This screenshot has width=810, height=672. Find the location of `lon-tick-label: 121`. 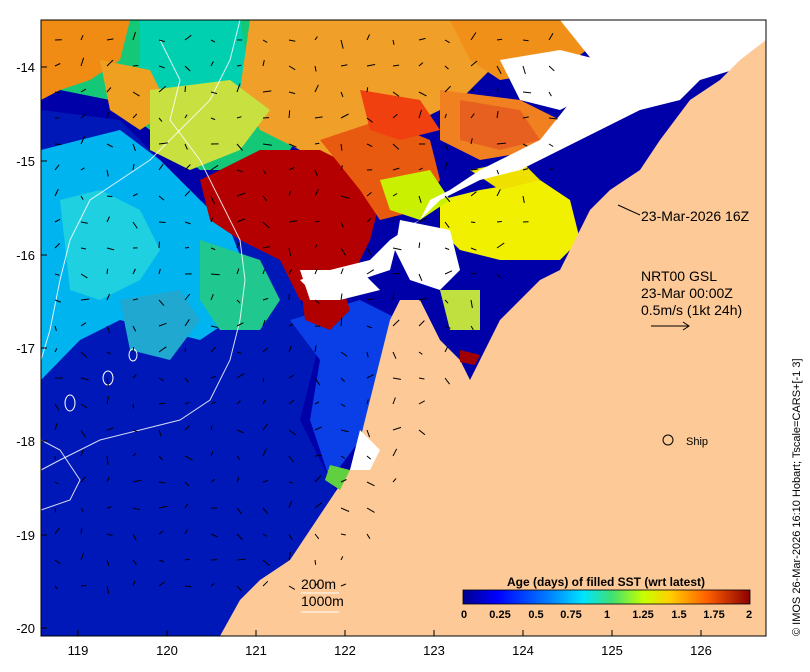

lon-tick-label: 121 is located at coordinates (256, 650).